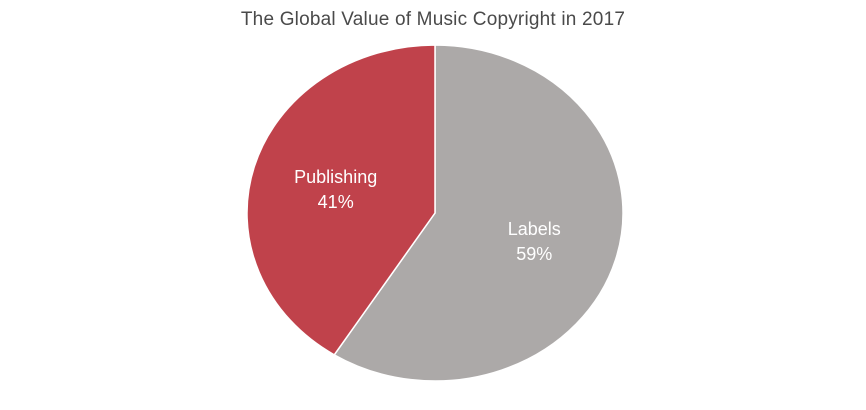  Describe the element at coordinates (534, 229) in the screenshot. I see `pie-label-labels: Labels` at that location.